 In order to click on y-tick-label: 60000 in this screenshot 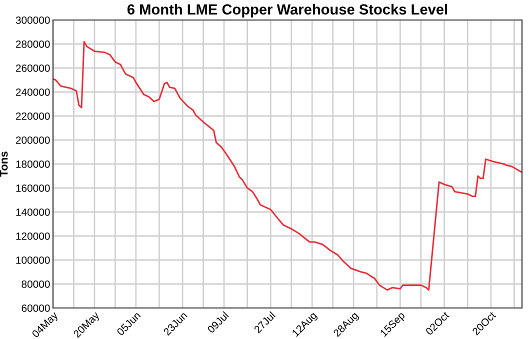, I will do `click(36, 308)`.